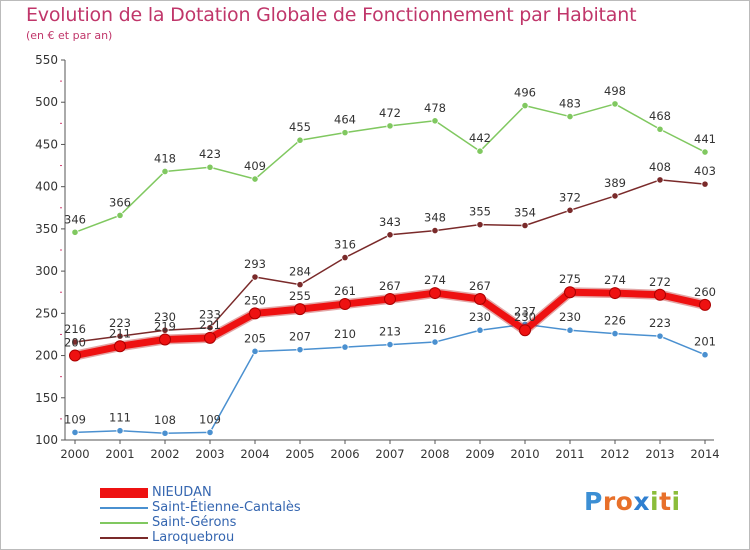 The height and width of the screenshot is (550, 750). I want to click on y-tick-label: 200, so click(46, 356).